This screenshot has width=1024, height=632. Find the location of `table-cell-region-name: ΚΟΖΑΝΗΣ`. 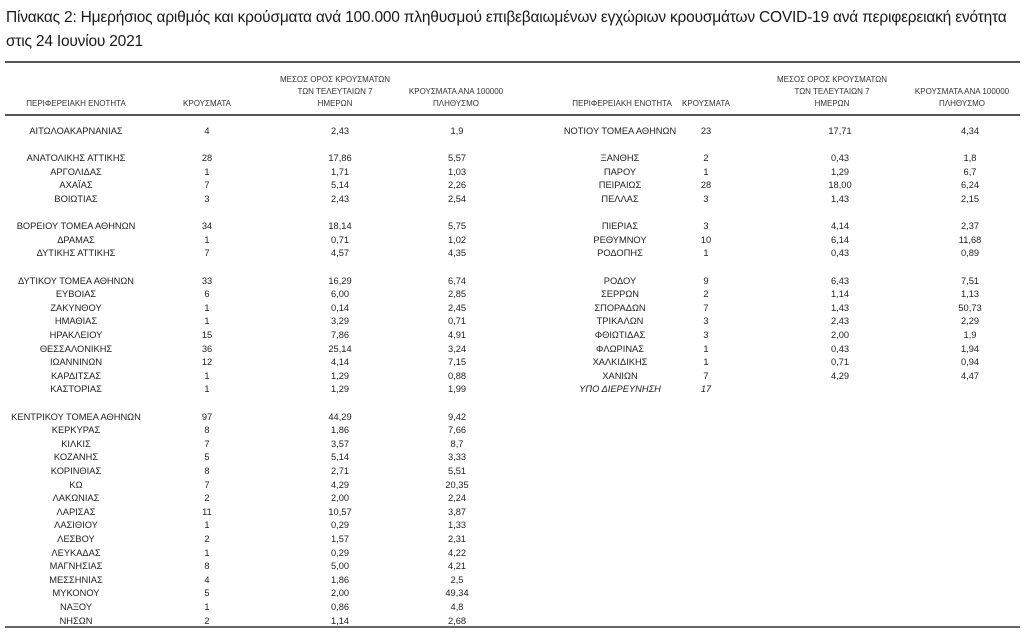

table-cell-region-name: ΚΟΖΑΝΗΣ is located at coordinates (76, 457).